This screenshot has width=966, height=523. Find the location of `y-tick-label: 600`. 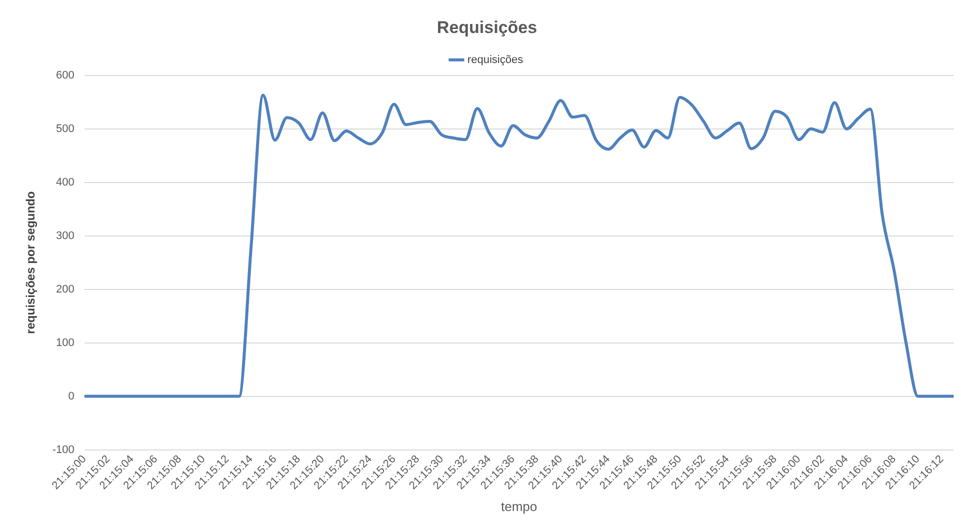

y-tick-label: 600 is located at coordinates (65, 75).